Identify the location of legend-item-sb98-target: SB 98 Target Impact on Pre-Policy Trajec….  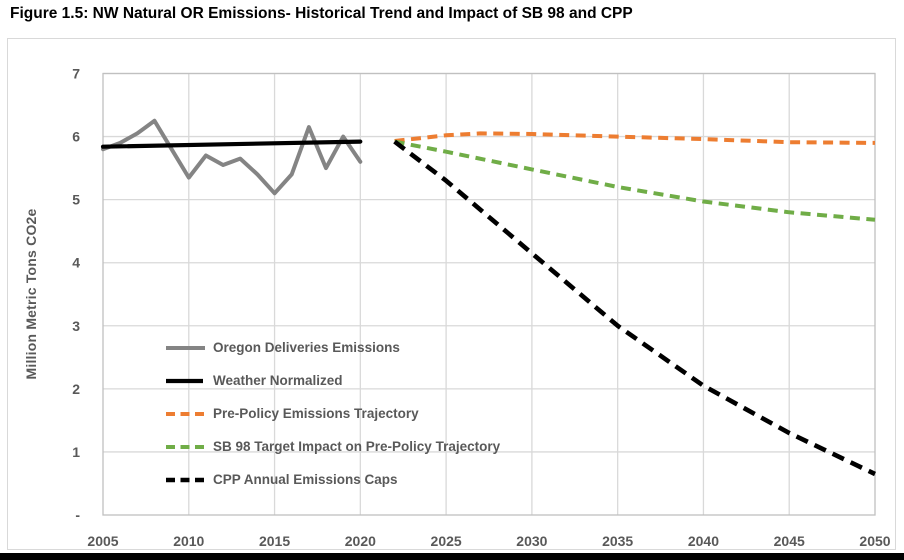
(331, 446).